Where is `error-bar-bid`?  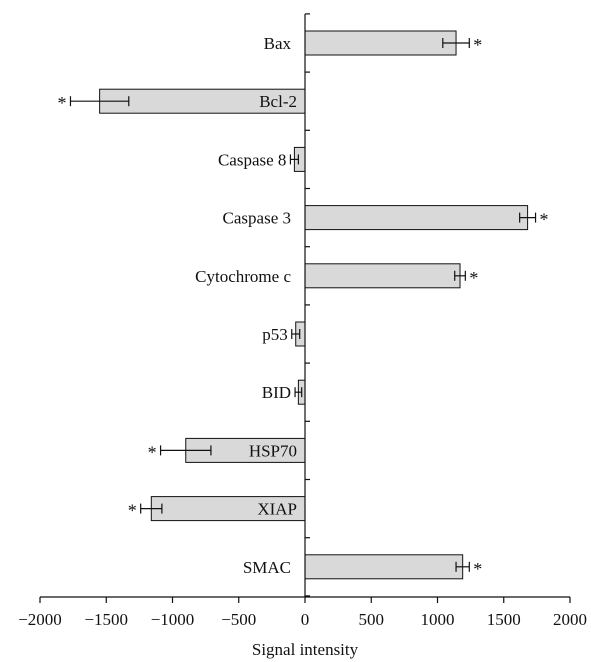 error-bar-bid is located at coordinates (298, 392).